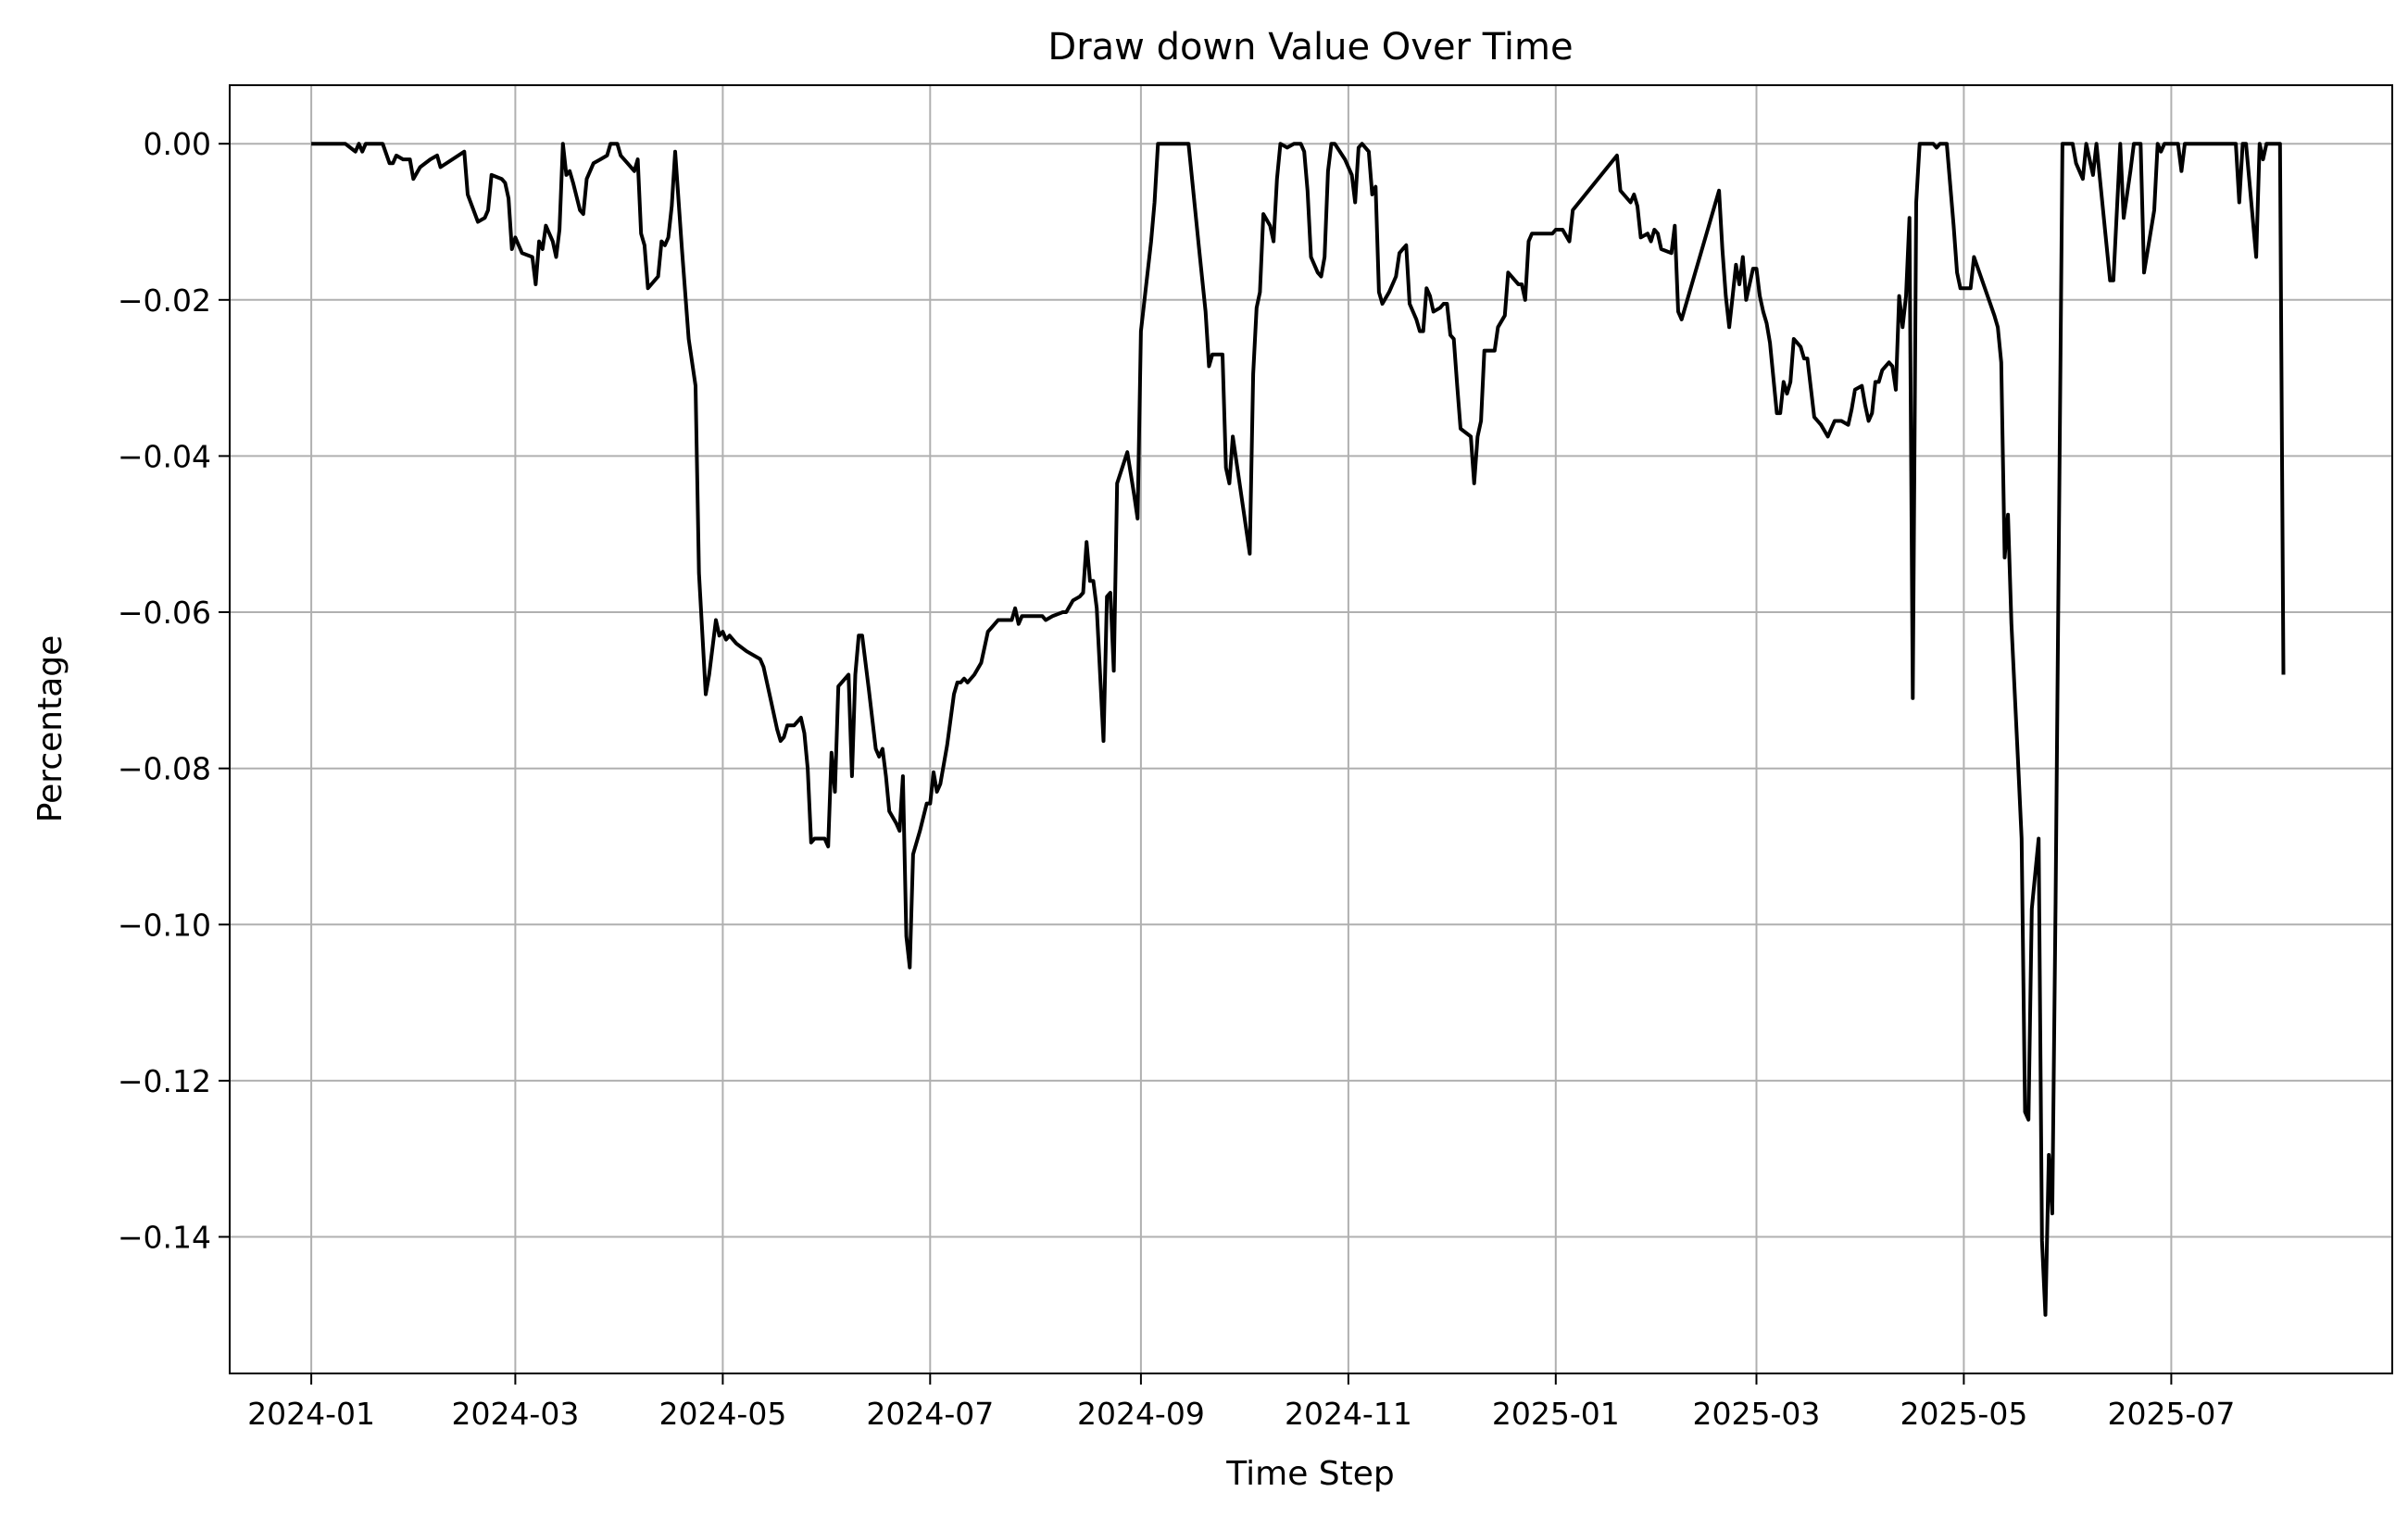 The width and height of the screenshot is (2408, 1517). I want to click on x-tick-label: 2024-09, so click(1141, 1414).